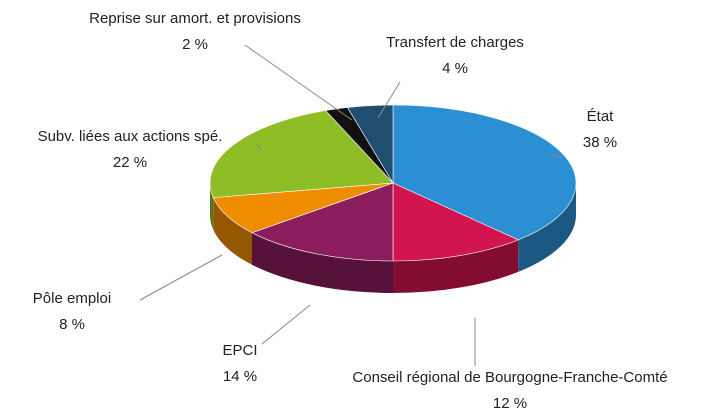 This screenshot has width=726, height=414. What do you see at coordinates (455, 68) in the screenshot?
I see `value-label: 4 %` at bounding box center [455, 68].